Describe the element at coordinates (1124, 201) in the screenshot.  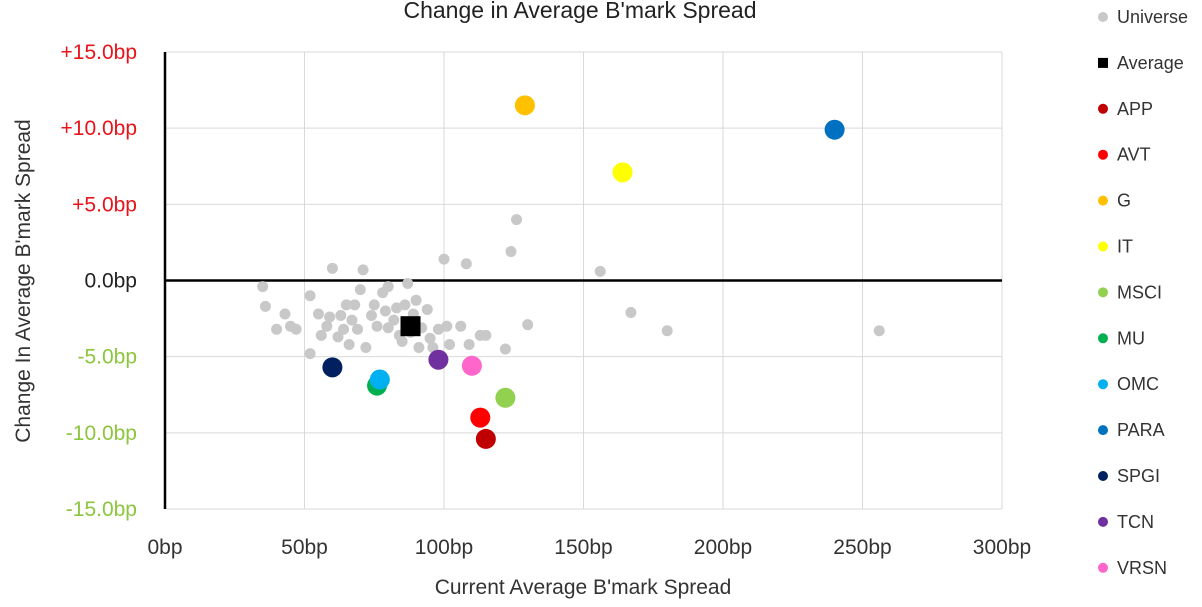
I see `legend-label-g: G` at that location.